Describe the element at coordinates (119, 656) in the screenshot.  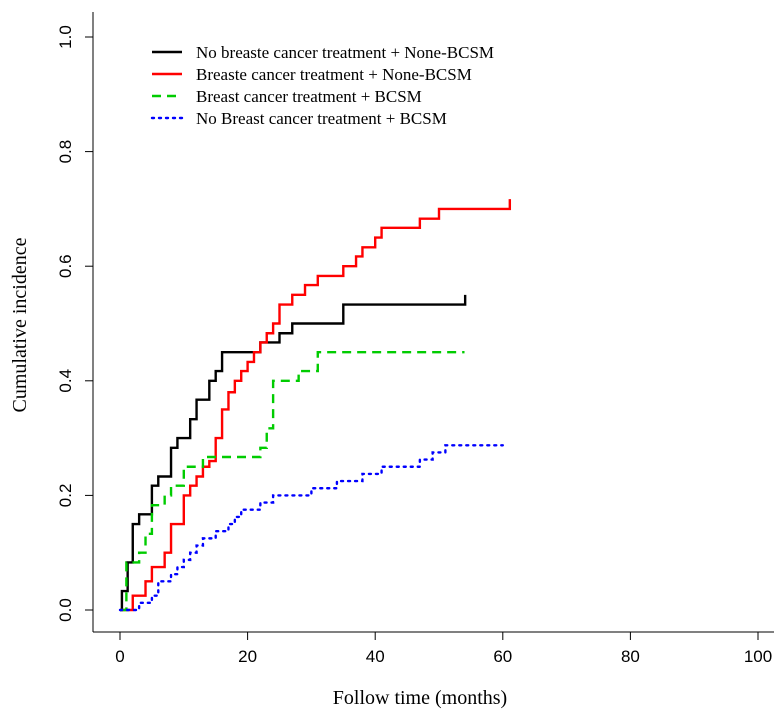
I see `x-tick-label: 0` at that location.